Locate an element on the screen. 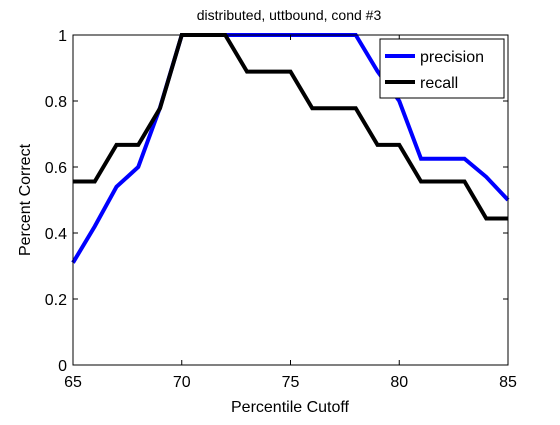 The height and width of the screenshot is (425, 560). x-tick-label: 65 is located at coordinates (73, 382).